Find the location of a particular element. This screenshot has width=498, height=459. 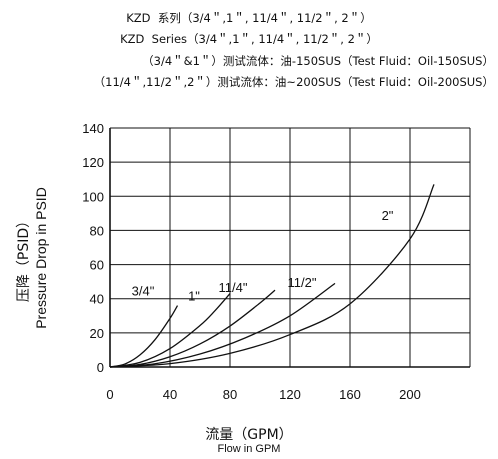

y-axis-label: 压降（PSID） Pressure Drop in PSID is located at coordinates (32, 258).